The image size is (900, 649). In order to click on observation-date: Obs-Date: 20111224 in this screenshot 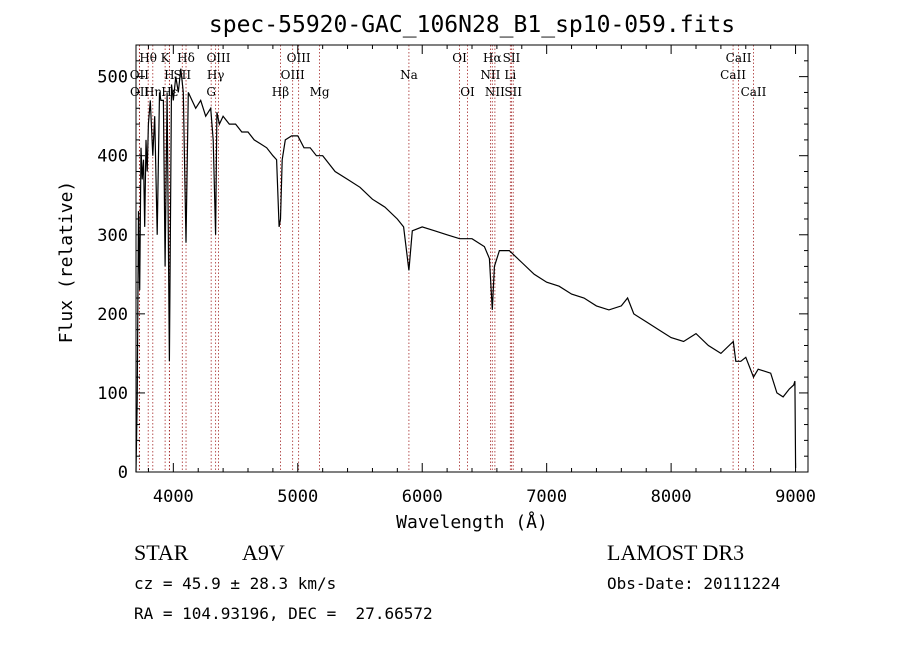, I will do `click(694, 583)`.